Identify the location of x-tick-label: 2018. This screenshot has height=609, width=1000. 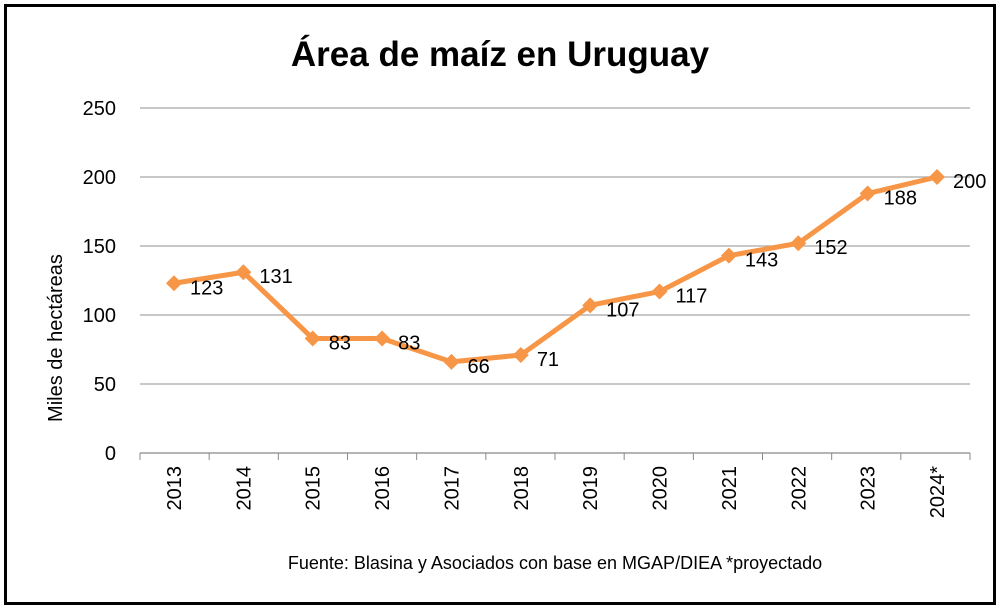
(522, 488).